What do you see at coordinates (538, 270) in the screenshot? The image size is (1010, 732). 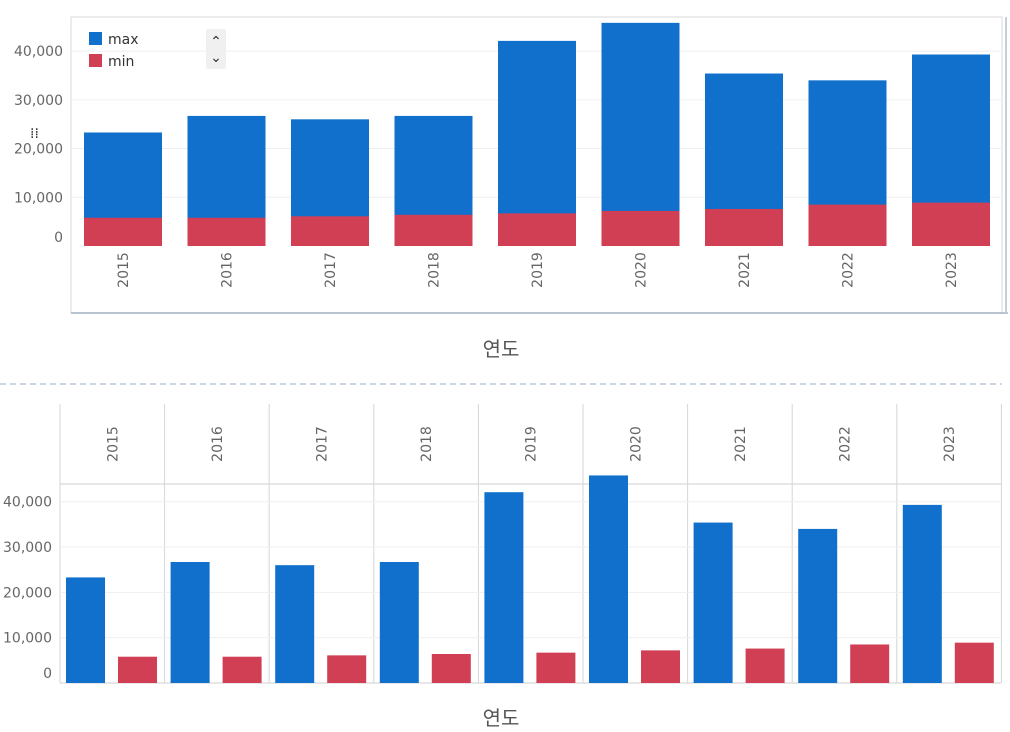 I see `top-x-tick-label: 2019` at bounding box center [538, 270].